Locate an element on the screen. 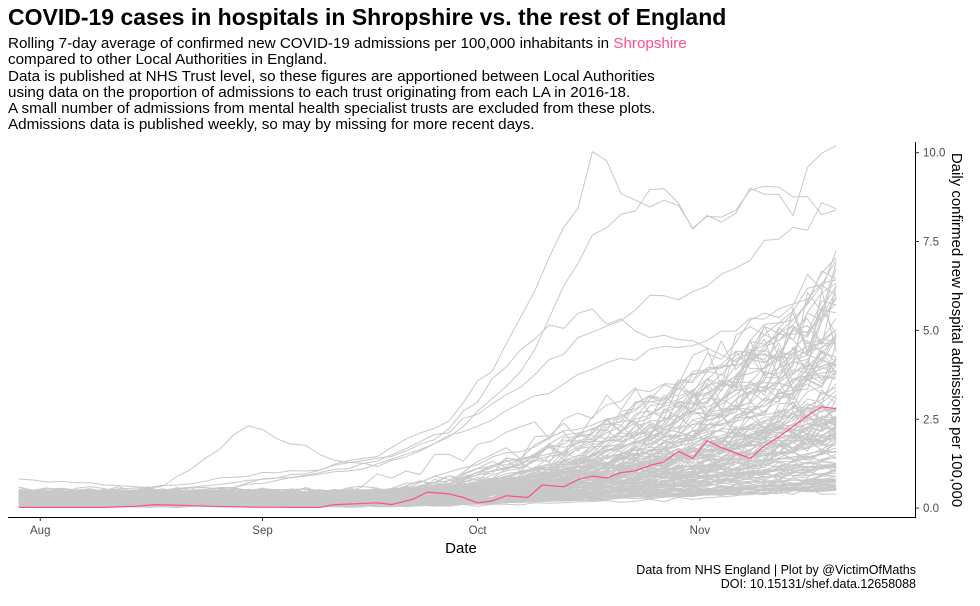 The image size is (980, 606). y-tick-label: 10.0 is located at coordinates (934, 154).